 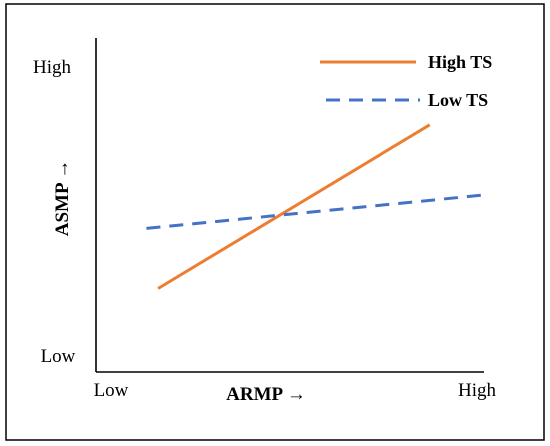 What do you see at coordinates (315, 211) in the screenshot?
I see `series-line-low-ts` at bounding box center [315, 211].